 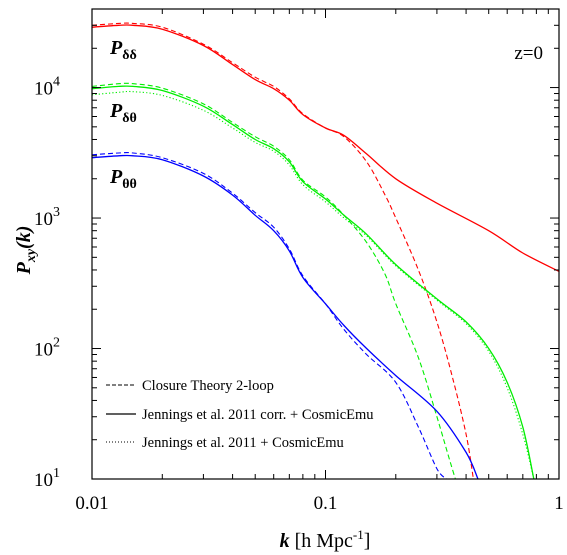 What do you see at coordinates (47, 217) in the screenshot?
I see `y-tick-label: 10³` at bounding box center [47, 217].